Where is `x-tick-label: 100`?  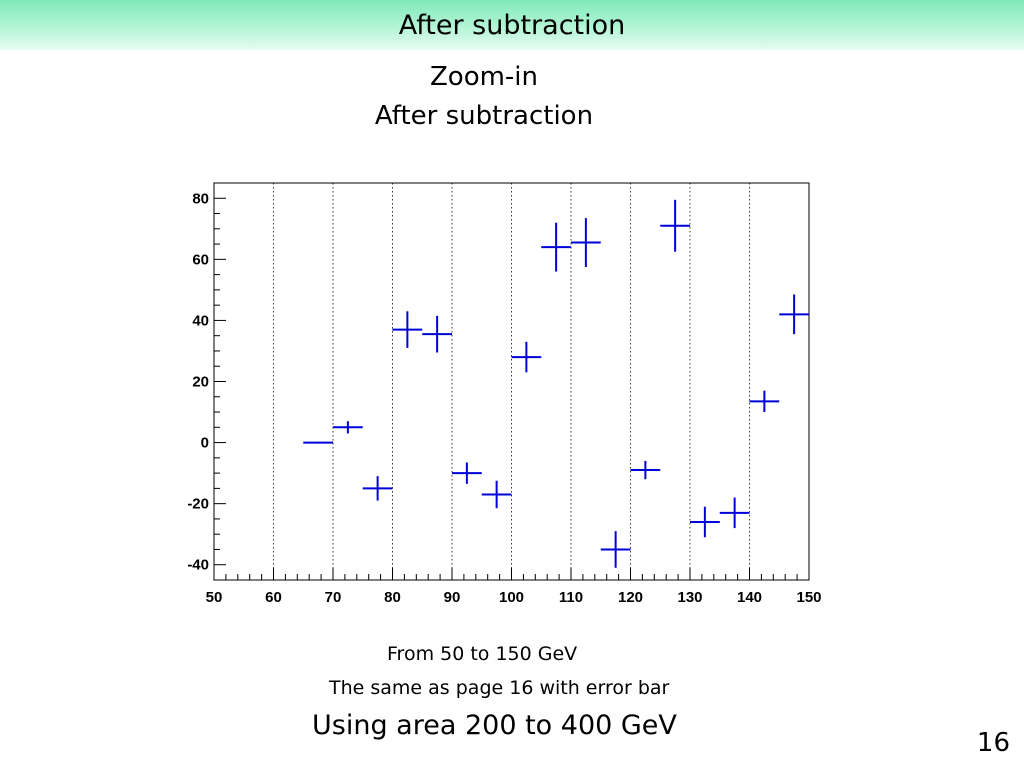 x-tick-label: 100 is located at coordinates (511, 597).